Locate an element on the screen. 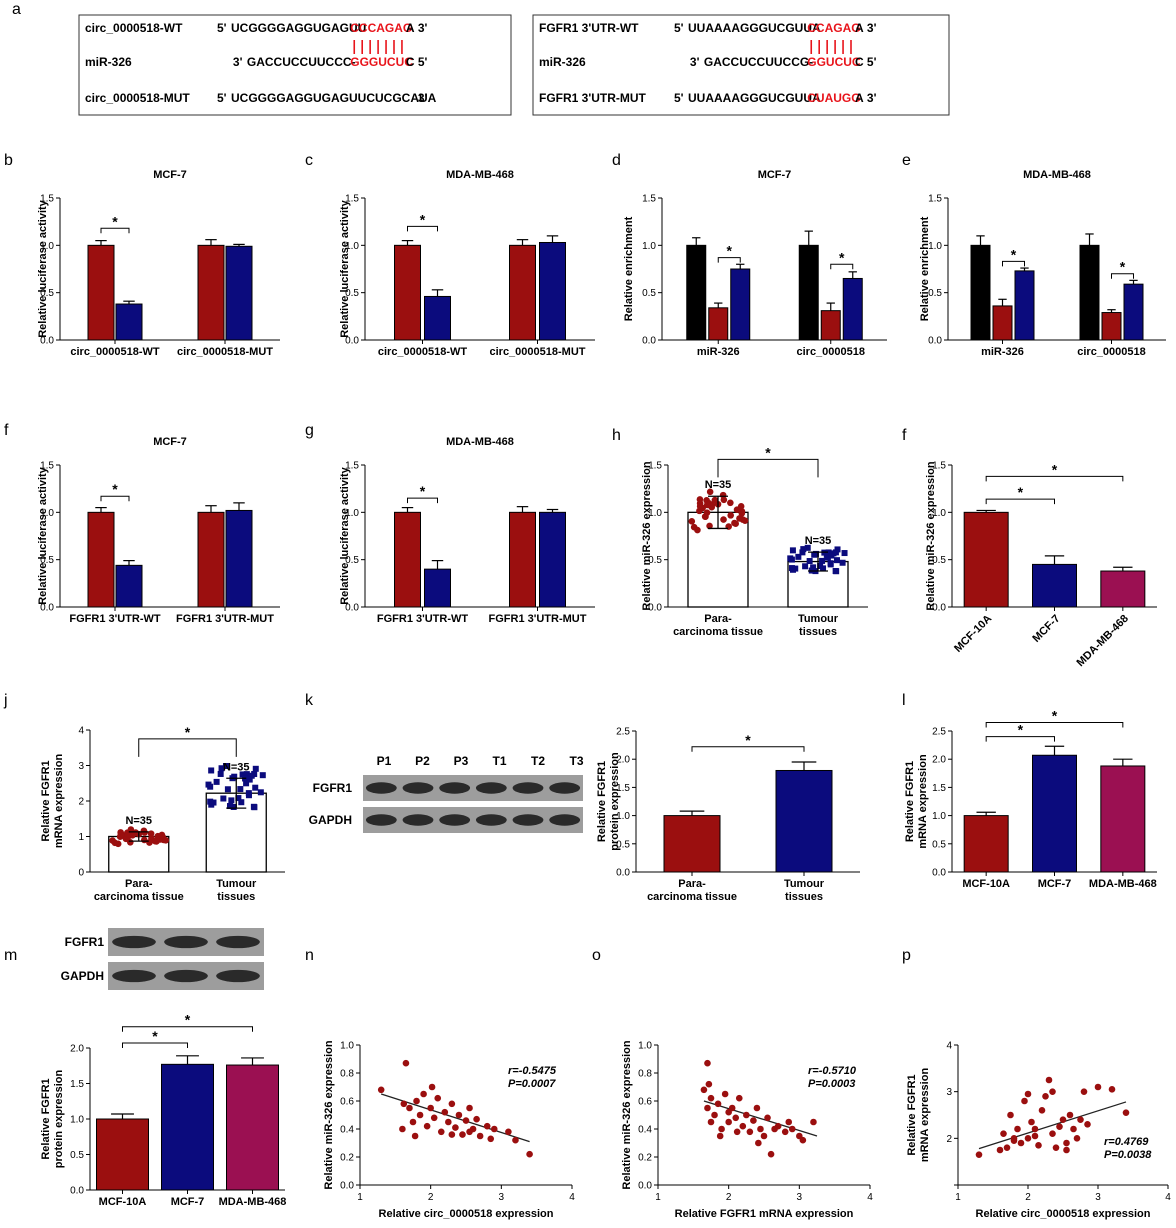 This screenshot has width=1176, height=1228. sequence-5prime: 3' is located at coordinates (695, 62).